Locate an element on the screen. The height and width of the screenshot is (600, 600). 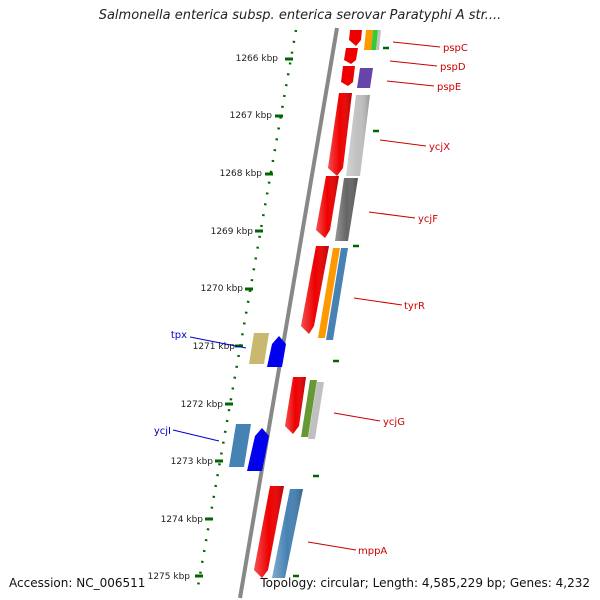
gene-label: ycjF is located at coordinates (428, 219).